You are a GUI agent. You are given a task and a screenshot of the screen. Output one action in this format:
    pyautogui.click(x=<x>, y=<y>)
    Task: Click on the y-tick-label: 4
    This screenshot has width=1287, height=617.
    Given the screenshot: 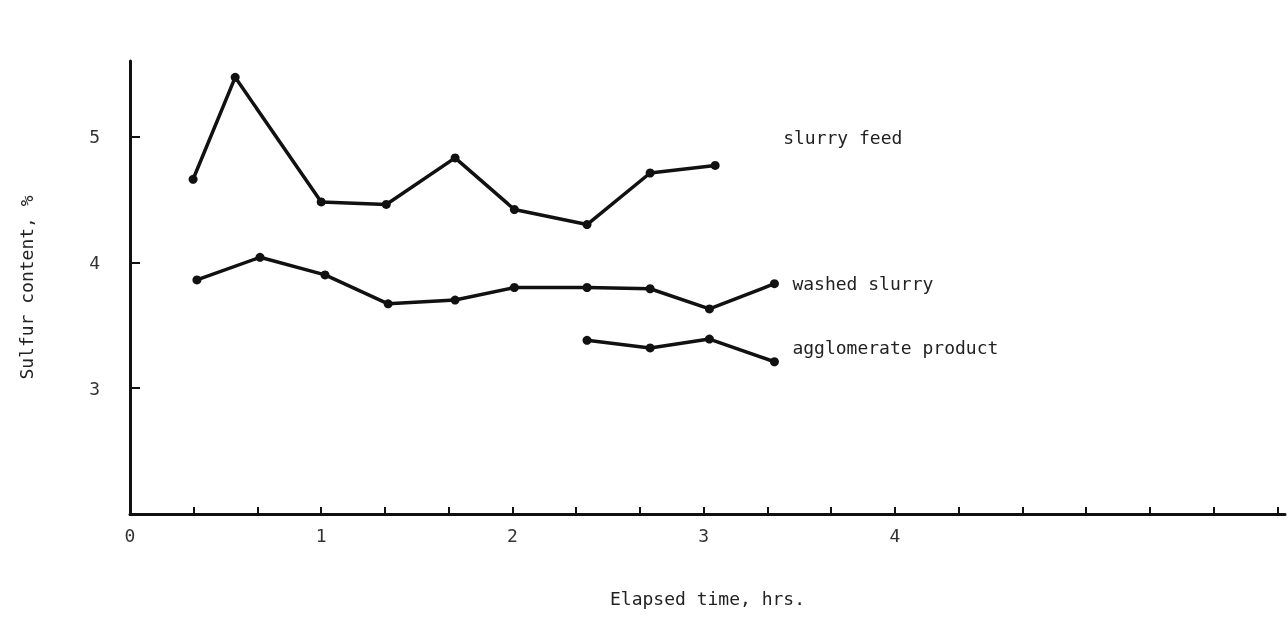 What is the action you would take?
    pyautogui.click(x=94, y=262)
    